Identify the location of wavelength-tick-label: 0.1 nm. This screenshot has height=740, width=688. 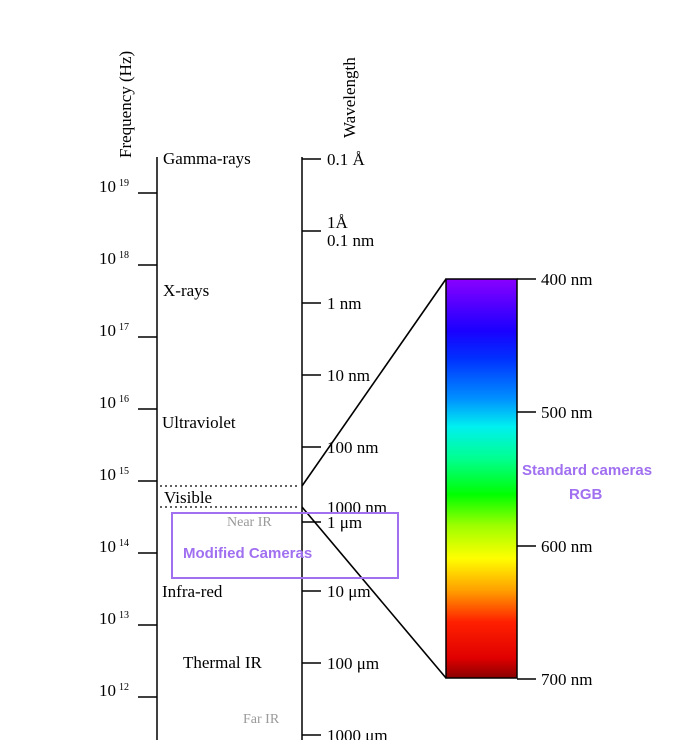
(350, 240).